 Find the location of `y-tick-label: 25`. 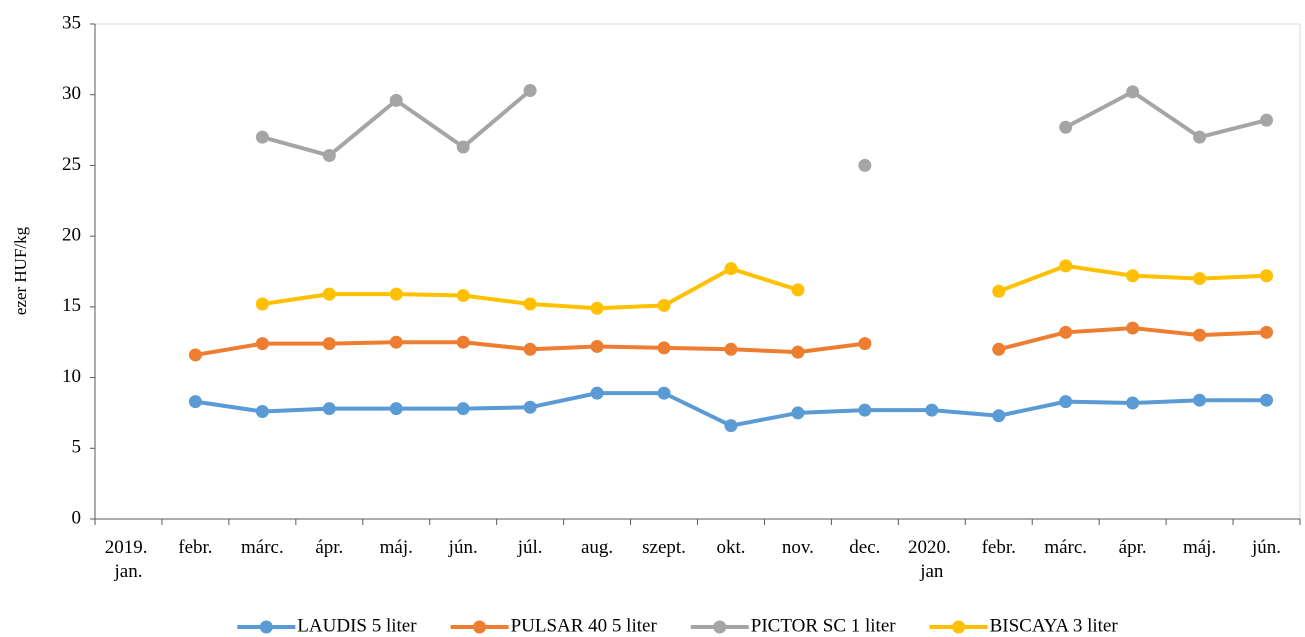

y-tick-label: 25 is located at coordinates (71, 164).